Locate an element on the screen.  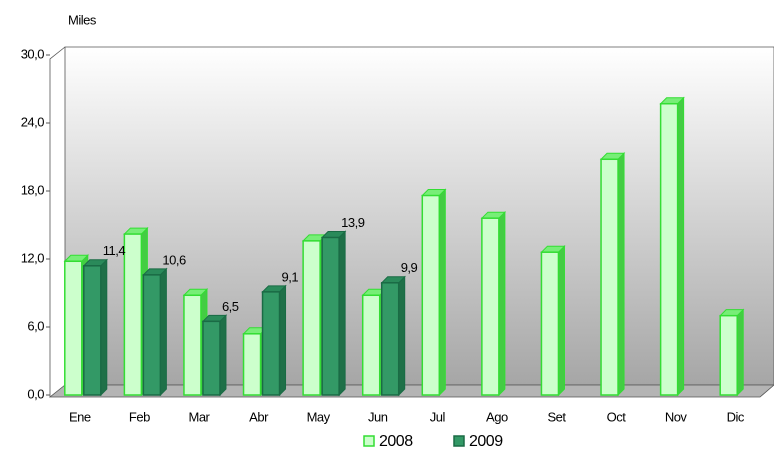
value-label: 11,4 is located at coordinates (114, 250).